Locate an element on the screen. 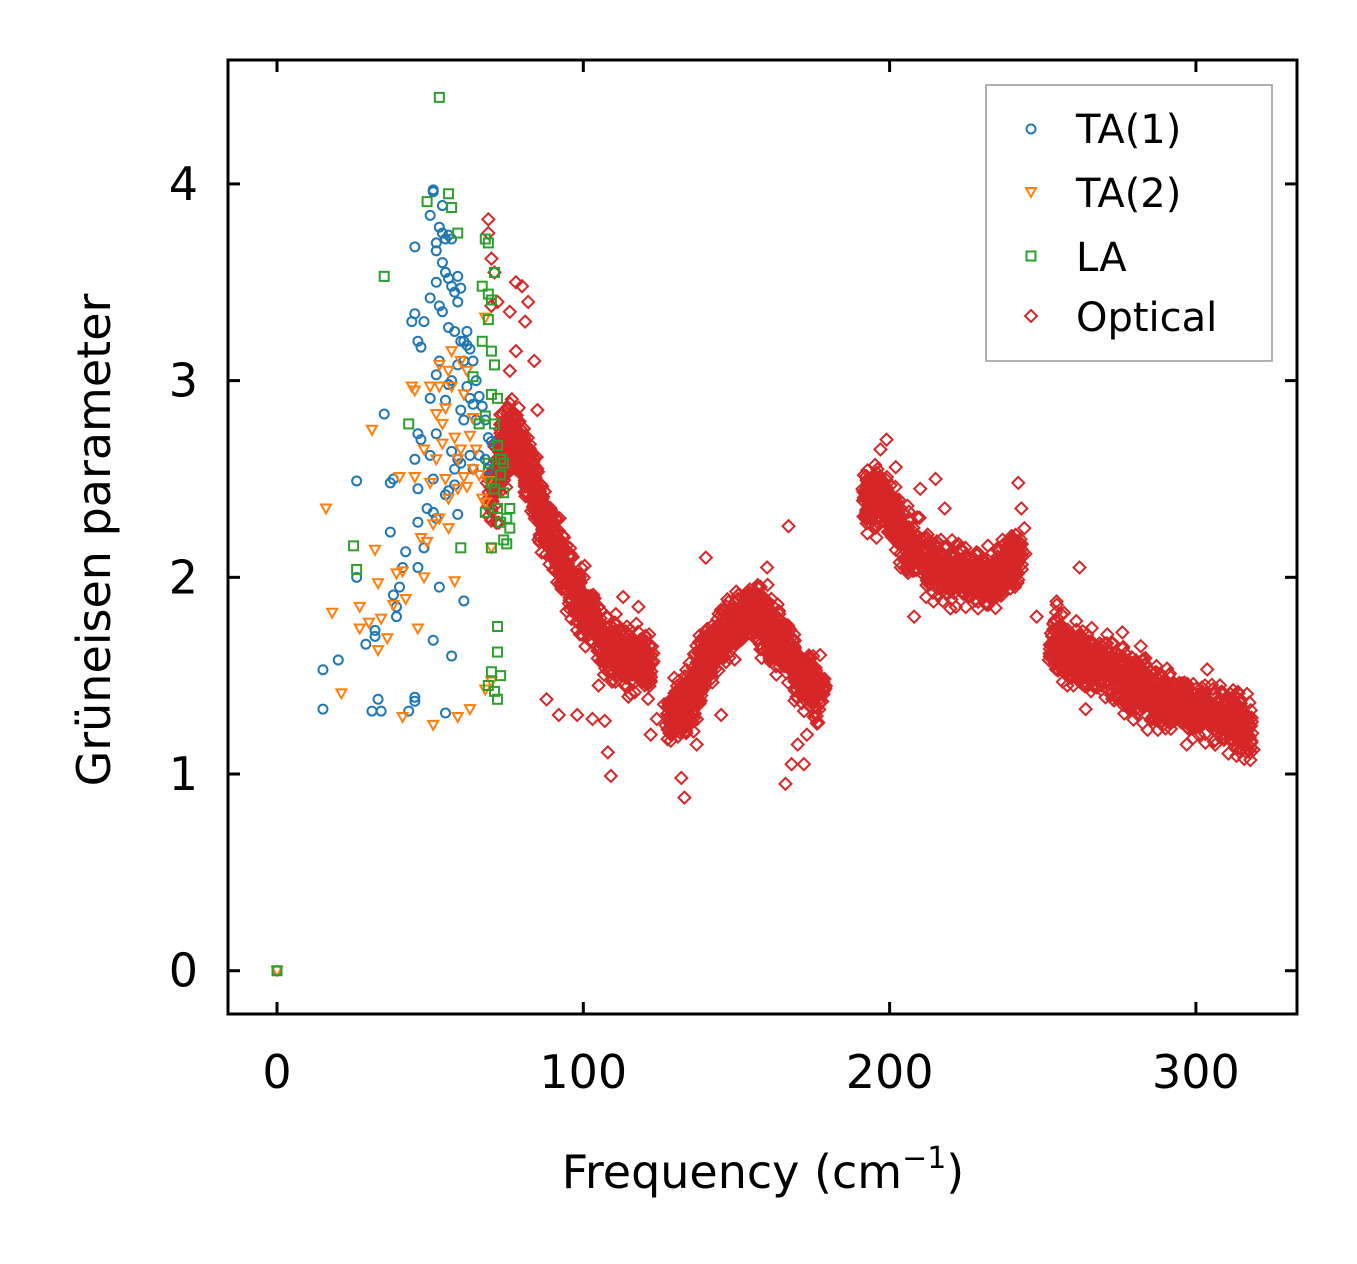  y-tick-label: 3 is located at coordinates (183, 381).